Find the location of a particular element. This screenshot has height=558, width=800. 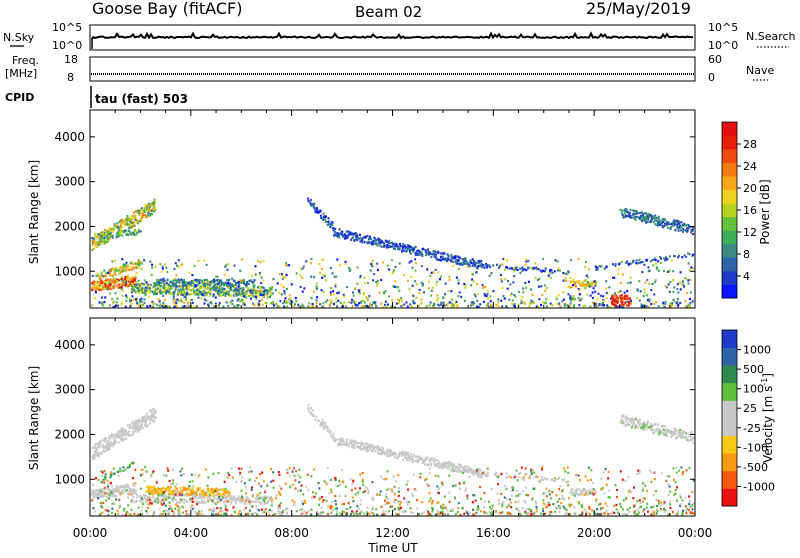

colorbar-tick-label-2: 12 is located at coordinates (750, 232).